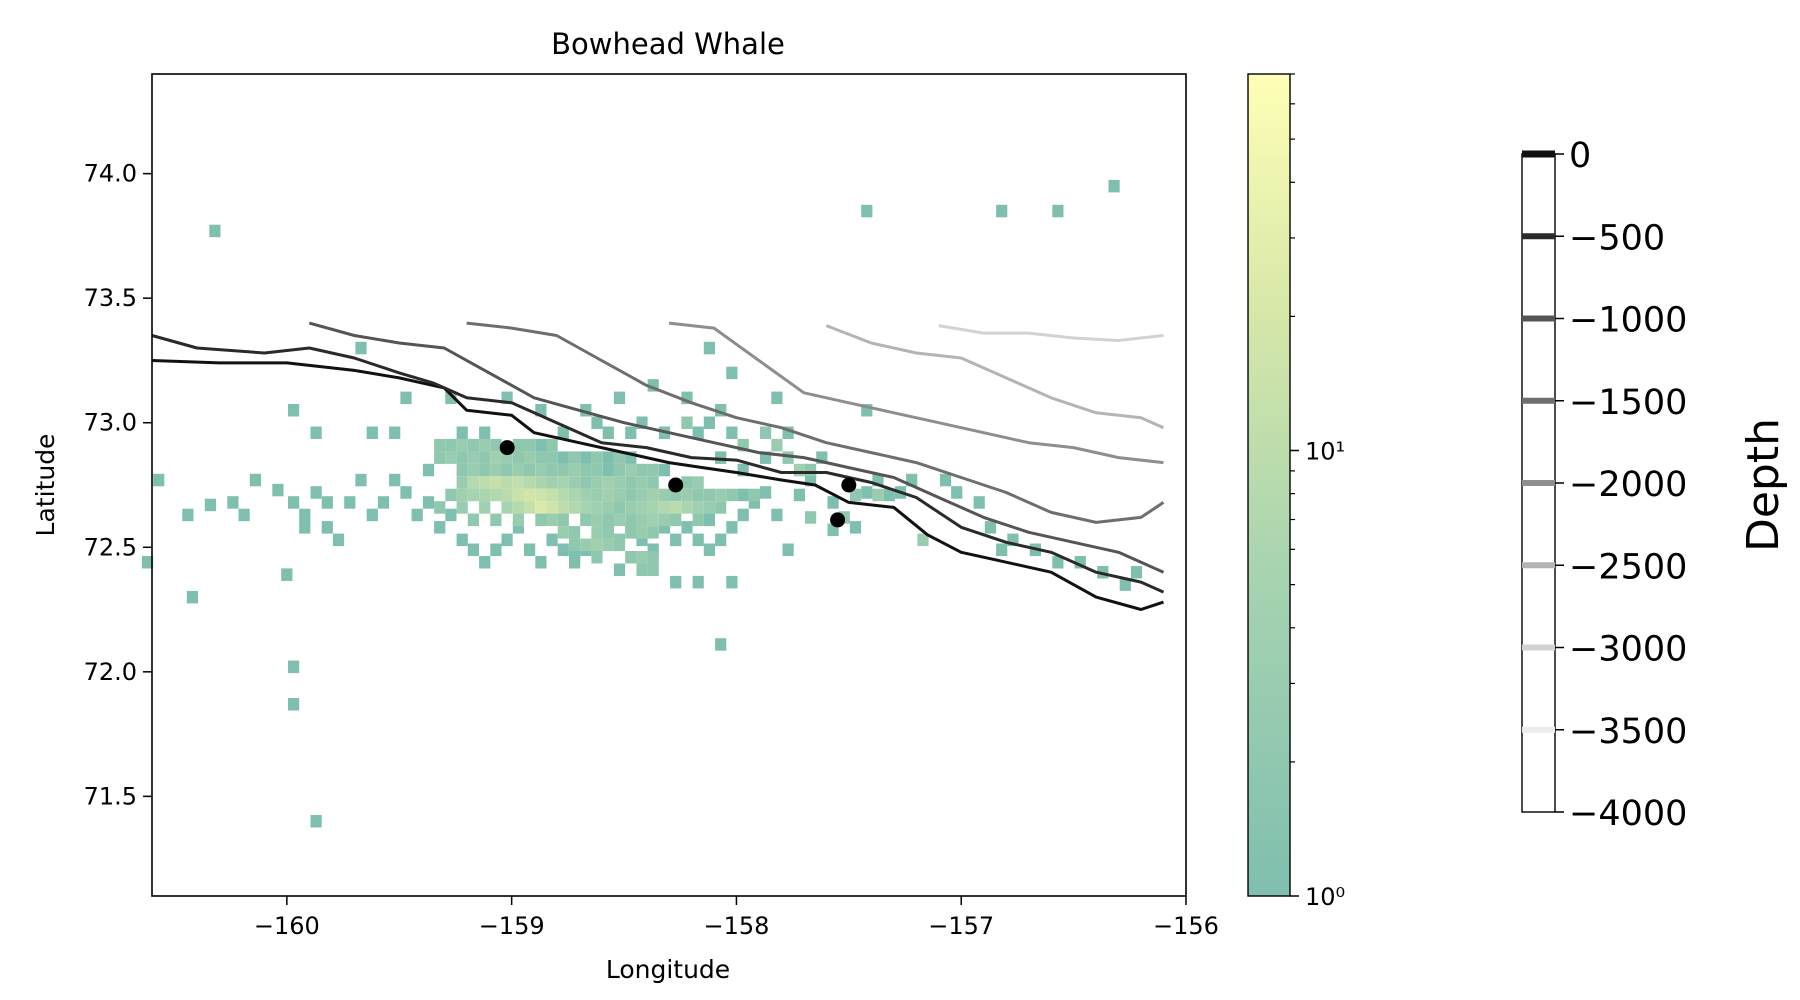 This screenshot has width=1800, height=1000. What do you see at coordinates (110, 672) in the screenshot?
I see `y-tick-label: 72.0` at bounding box center [110, 672].